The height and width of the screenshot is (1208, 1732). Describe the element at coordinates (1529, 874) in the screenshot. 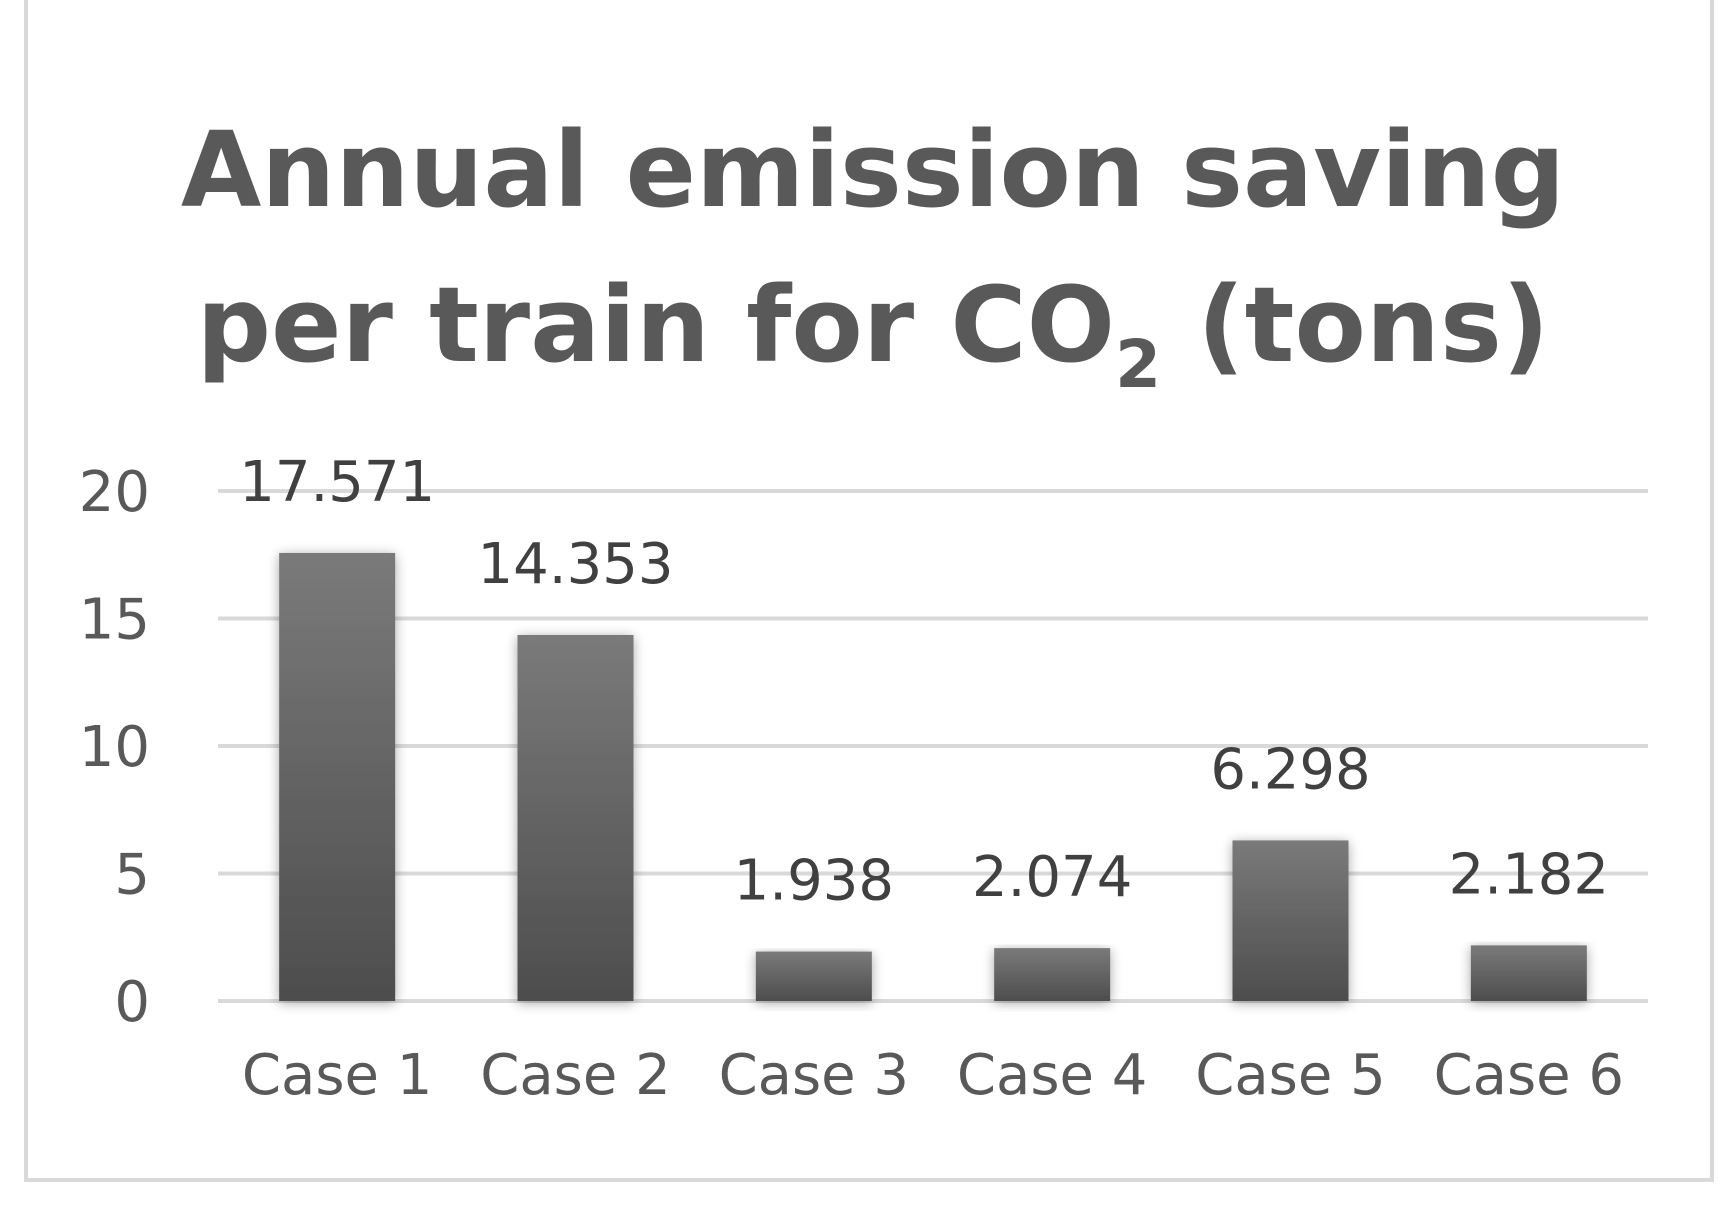

I see `value-label-case-6: 2.182` at that location.